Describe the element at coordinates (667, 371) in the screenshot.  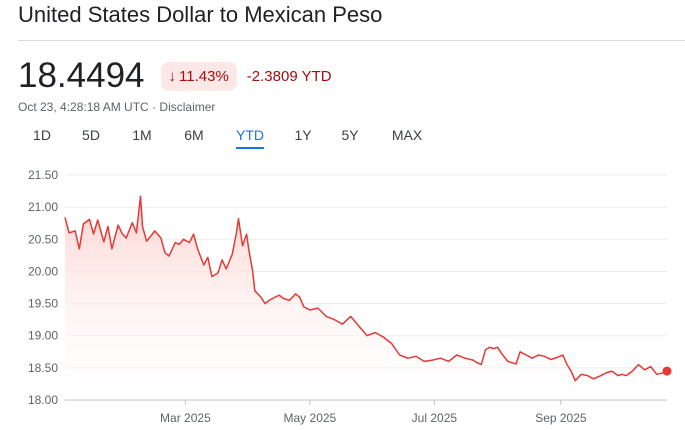
I see `current-value-dot` at that location.